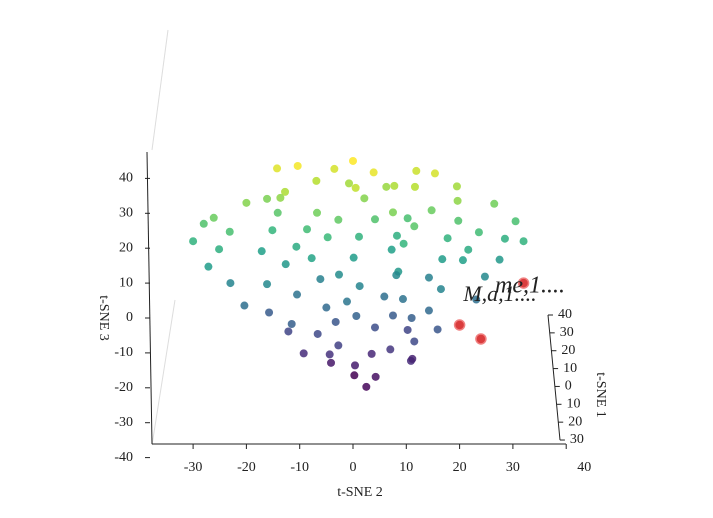  Describe the element at coordinates (584, 467) in the screenshot. I see `x-tick-label: 40` at that location.